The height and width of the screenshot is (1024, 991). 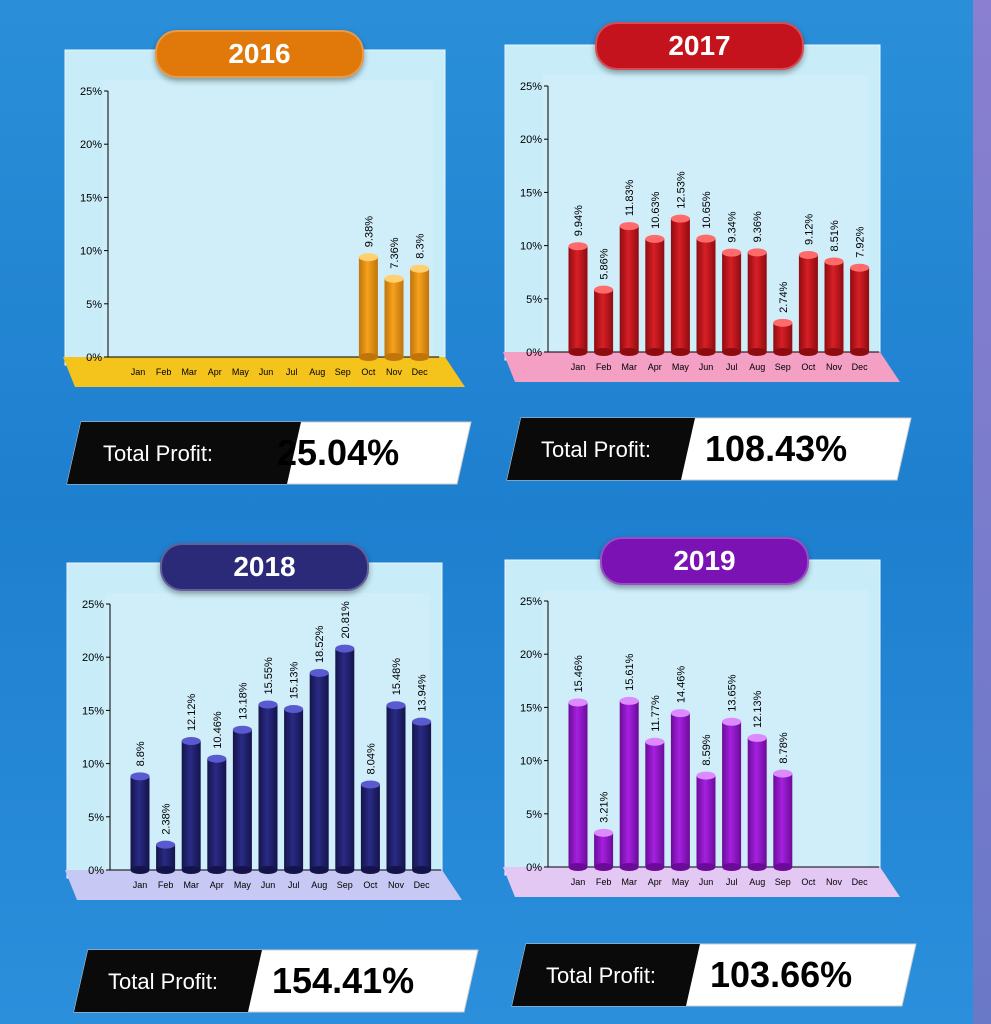 I want to click on total-profit-label-2019: Total Profit:, so click(x=601, y=975).